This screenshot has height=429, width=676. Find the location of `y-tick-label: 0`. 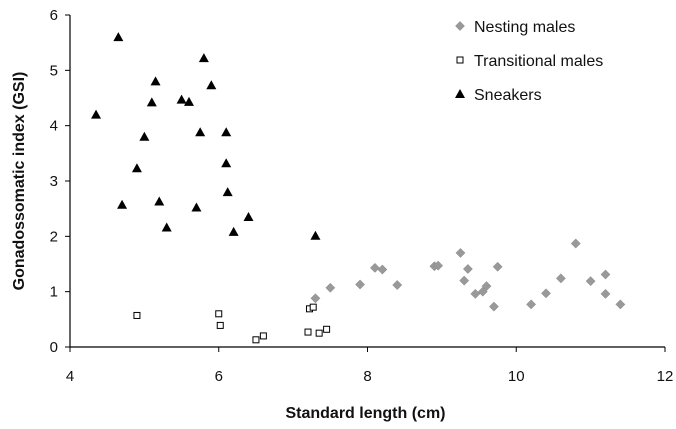

y-tick-label: 0 is located at coordinates (54, 347).